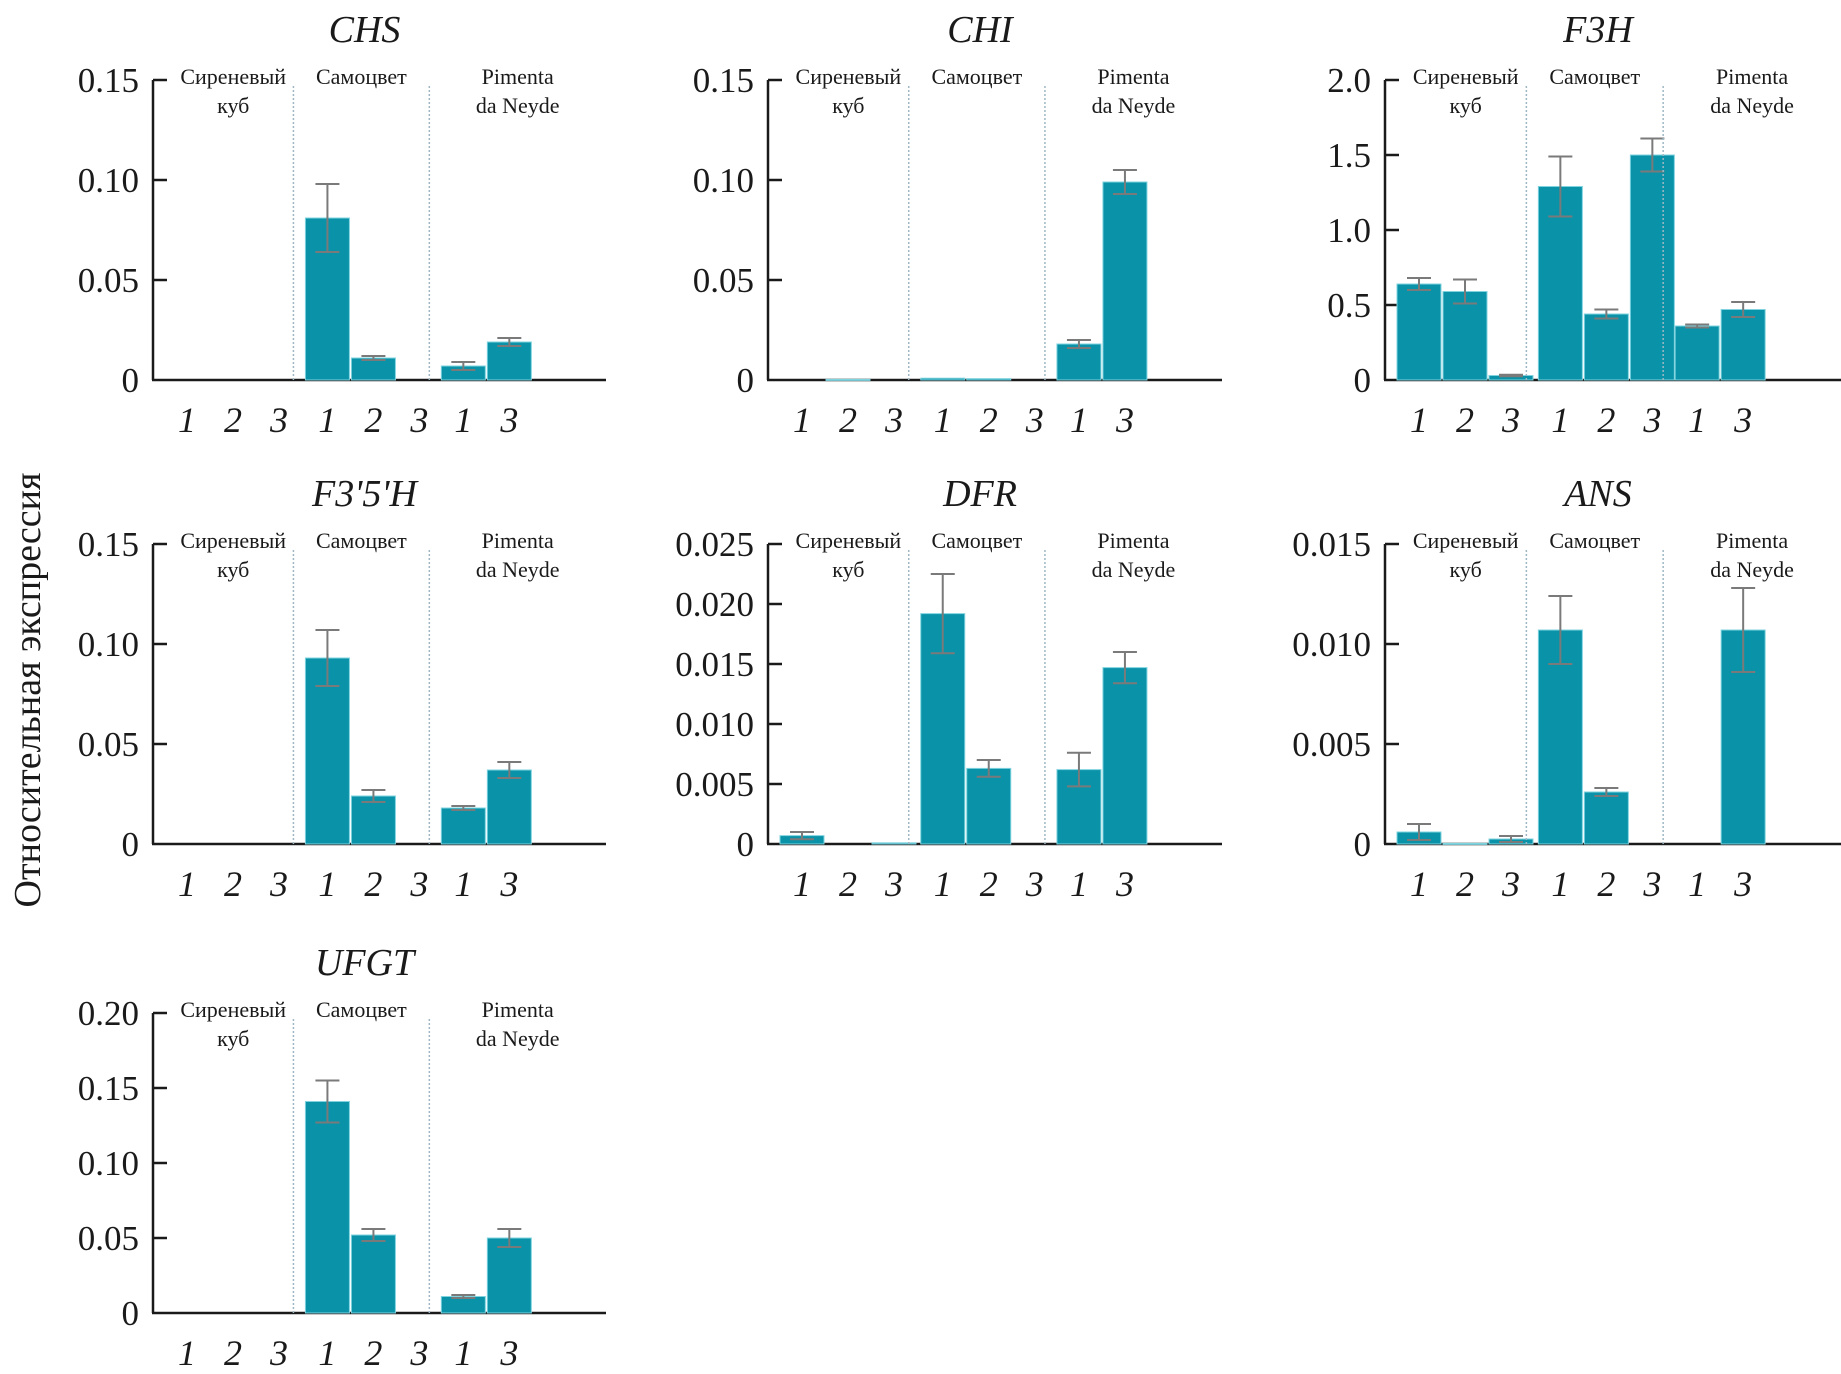  I want to click on y-tick-label: 1.5, so click(1349, 155).